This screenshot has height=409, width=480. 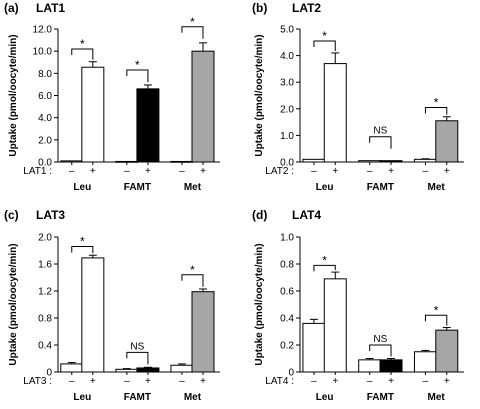 I want to click on panel-title: LAT2, so click(x=306, y=8).